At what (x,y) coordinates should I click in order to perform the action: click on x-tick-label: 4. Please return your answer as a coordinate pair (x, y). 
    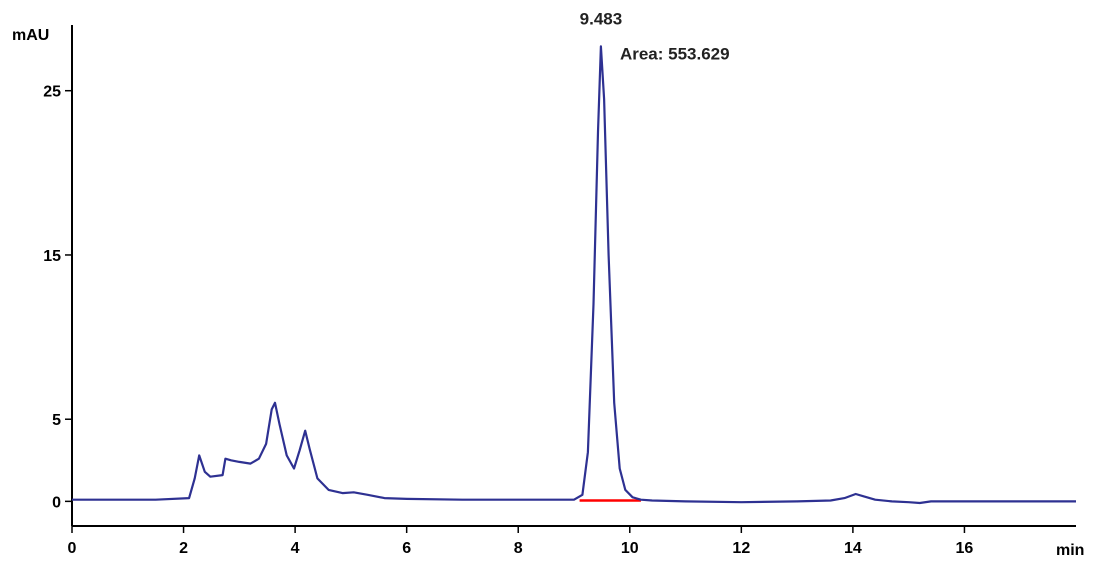
    Looking at the image, I should click on (295, 548).